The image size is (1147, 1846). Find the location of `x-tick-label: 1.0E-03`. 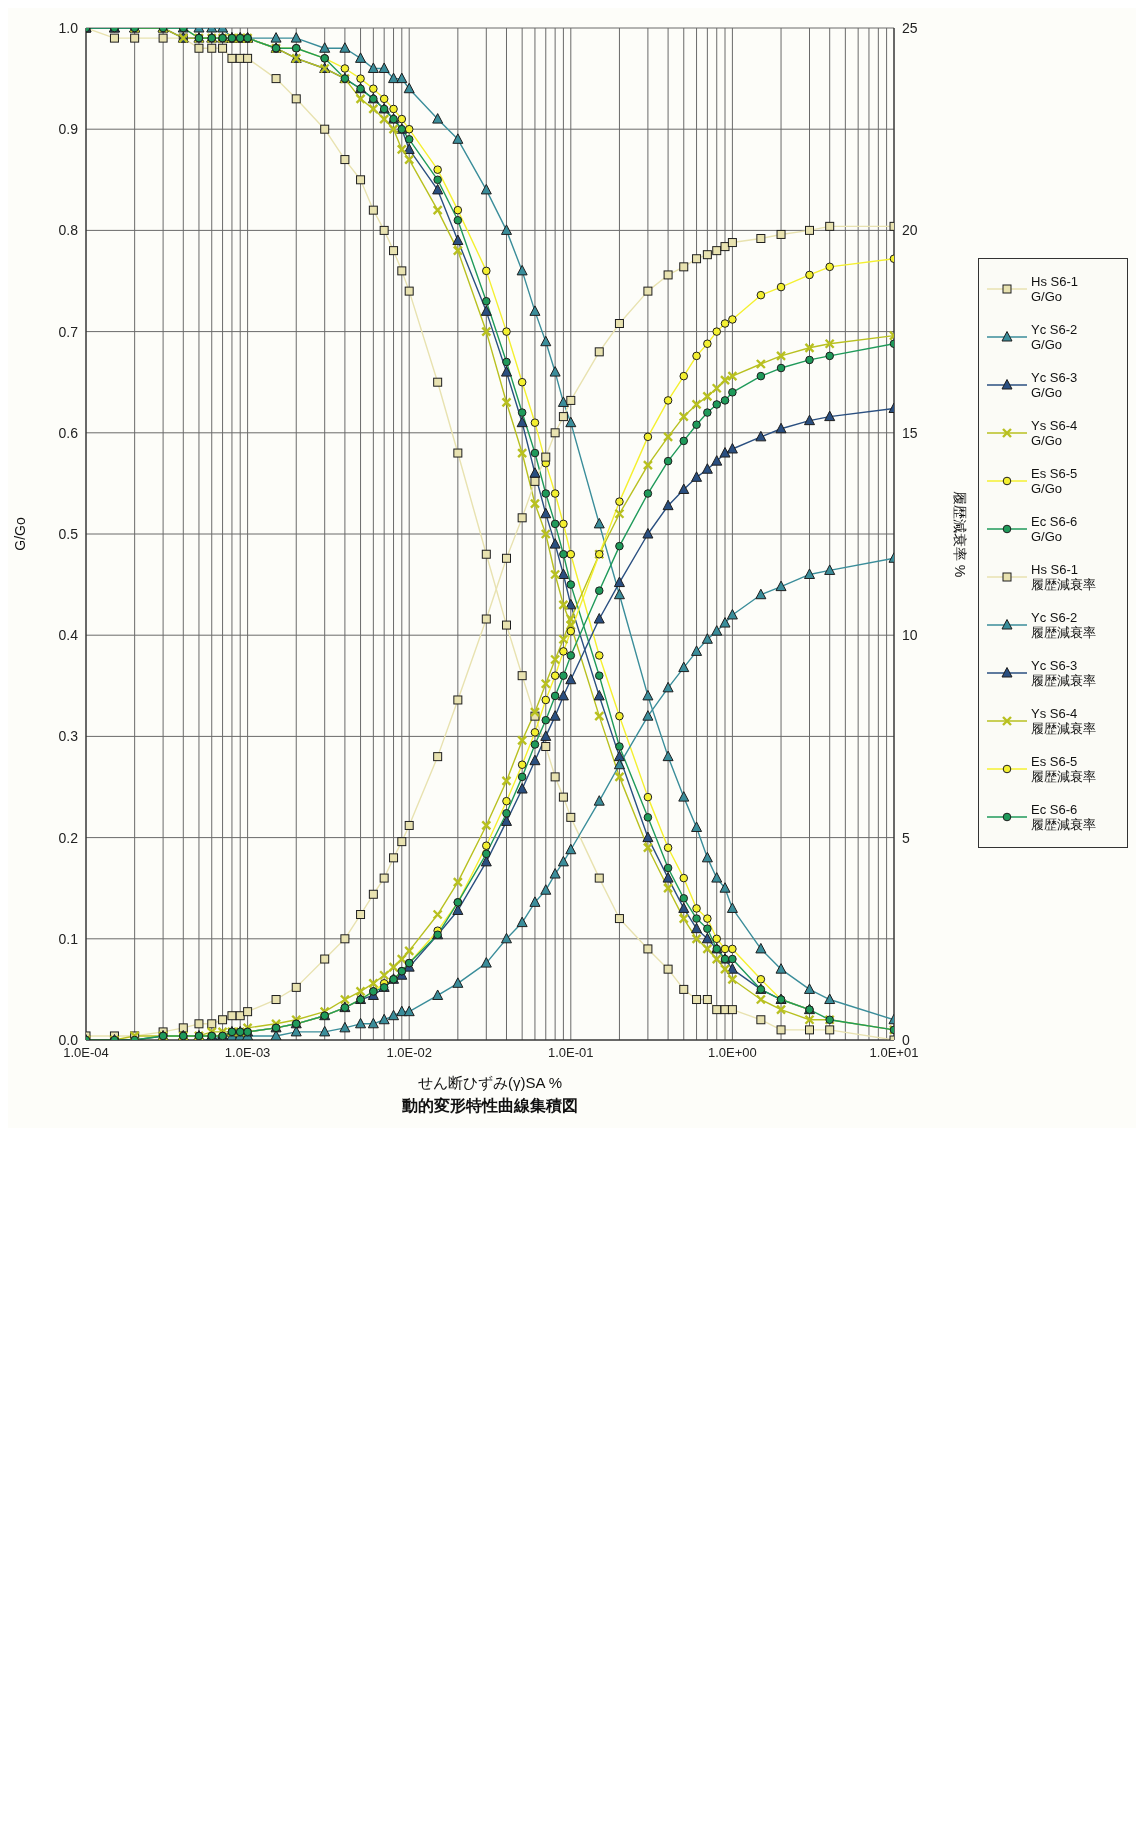

x-tick-label: 1.0E-03 is located at coordinates (247, 1053).